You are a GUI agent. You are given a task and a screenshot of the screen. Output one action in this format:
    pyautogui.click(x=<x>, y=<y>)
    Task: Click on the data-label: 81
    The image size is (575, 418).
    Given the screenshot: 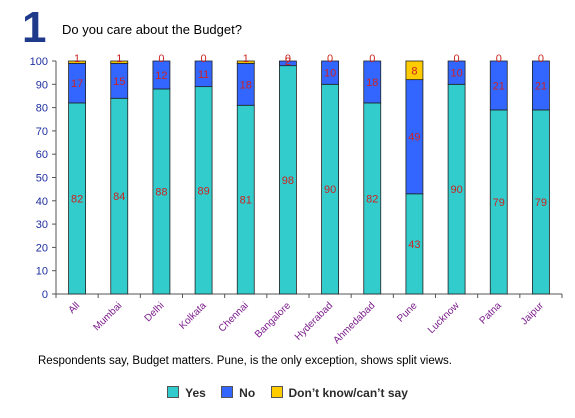 What is the action you would take?
    pyautogui.click(x=246, y=201)
    